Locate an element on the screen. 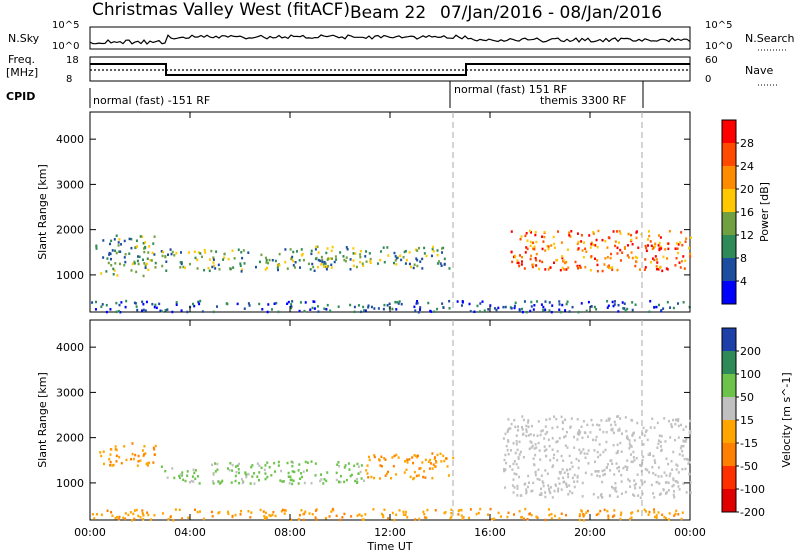 This screenshot has height=554, width=800. x-tick-label: 08:00 is located at coordinates (290, 532).